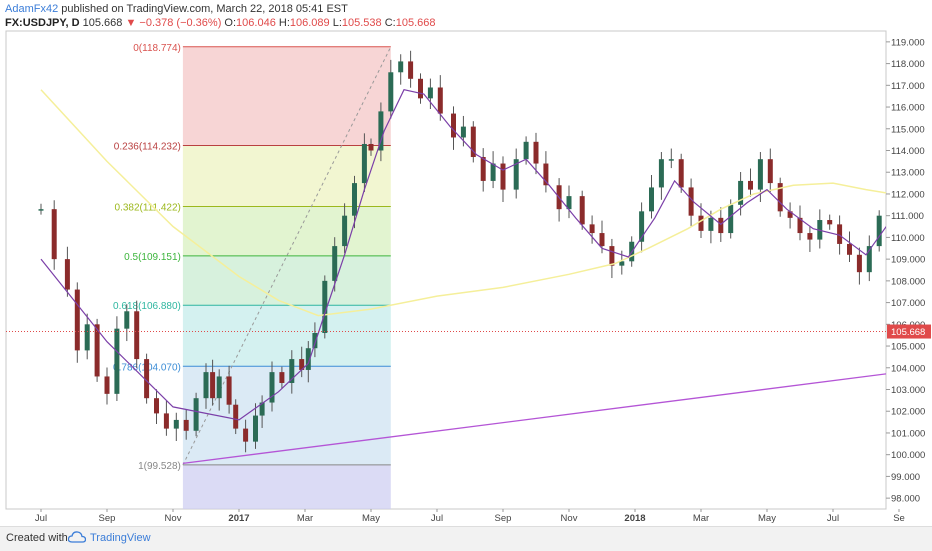 The image size is (932, 551). What do you see at coordinates (899, 518) in the screenshot?
I see `x-tick-label: Se` at bounding box center [899, 518].